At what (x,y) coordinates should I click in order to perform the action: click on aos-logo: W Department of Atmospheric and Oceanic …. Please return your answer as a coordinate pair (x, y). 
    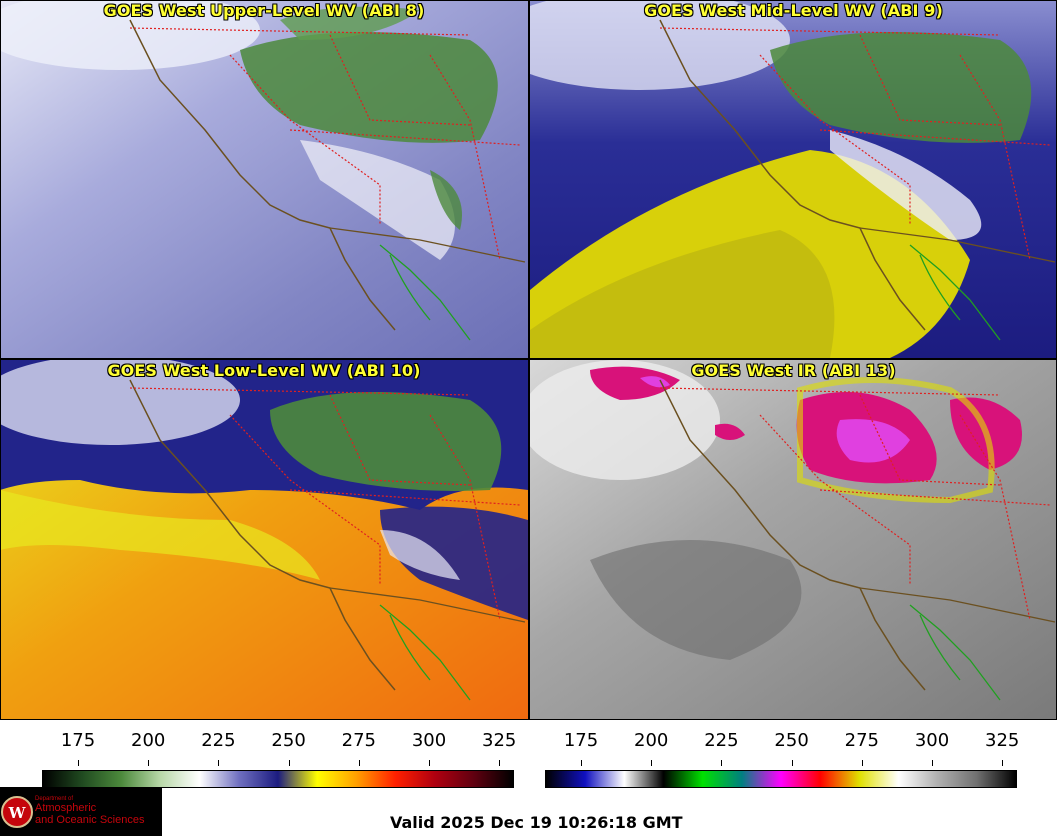
    Looking at the image, I should click on (81, 811).